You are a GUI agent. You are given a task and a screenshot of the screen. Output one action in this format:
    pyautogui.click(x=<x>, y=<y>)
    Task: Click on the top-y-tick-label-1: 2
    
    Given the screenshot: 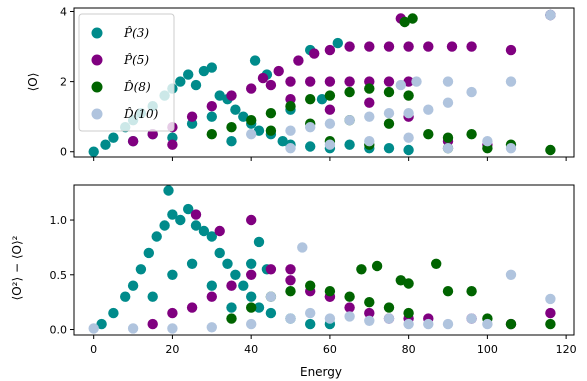 What is the action you would take?
    pyautogui.click(x=63, y=82)
    